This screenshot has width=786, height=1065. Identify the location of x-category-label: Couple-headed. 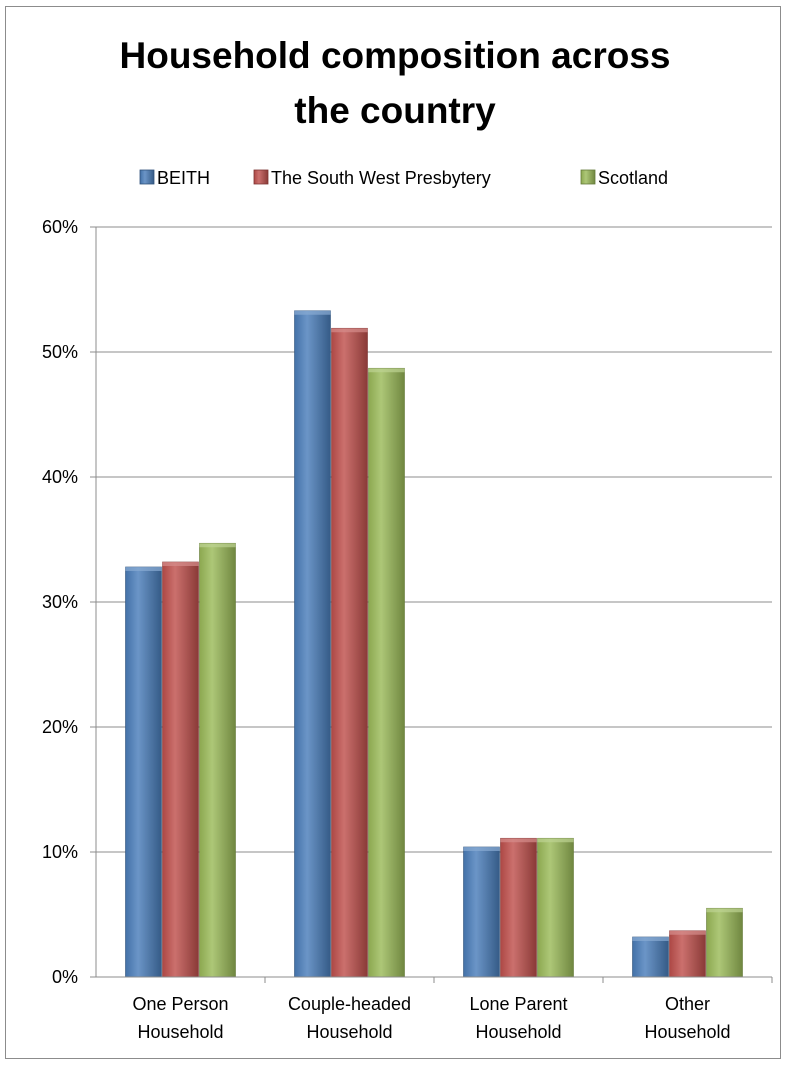
(349, 1004).